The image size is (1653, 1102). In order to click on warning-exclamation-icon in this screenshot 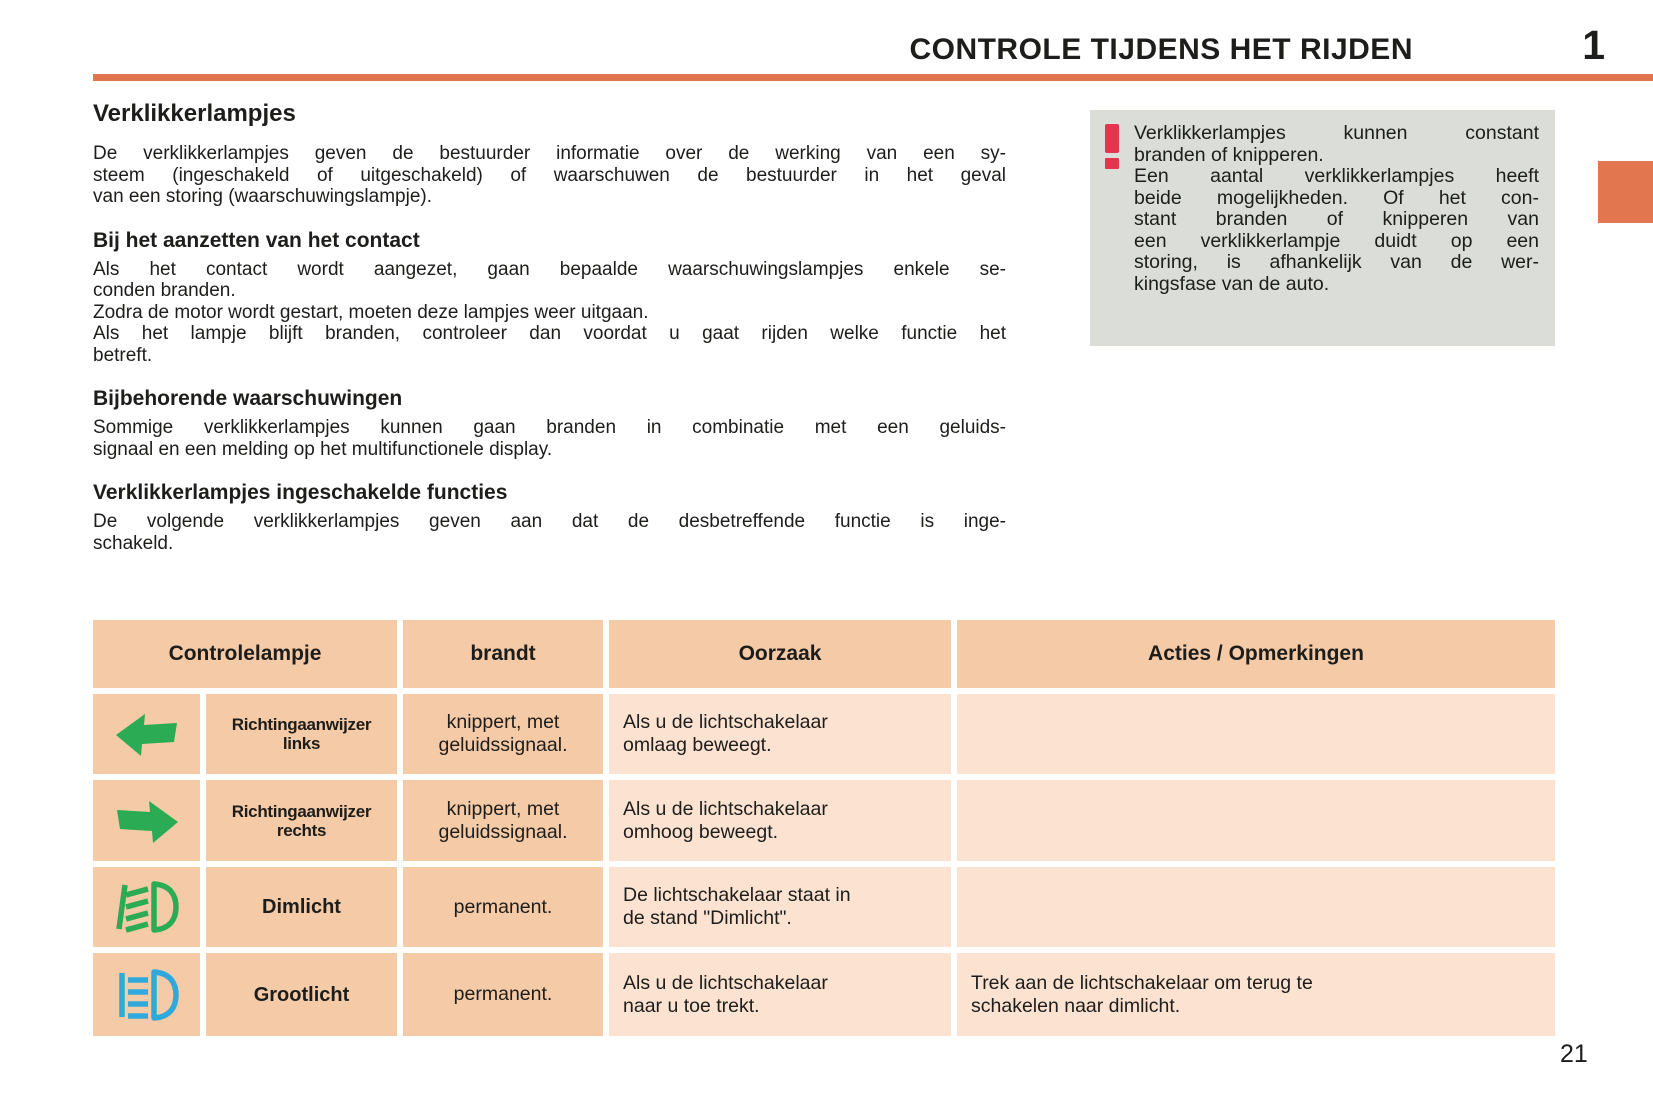, I will do `click(1112, 146)`.